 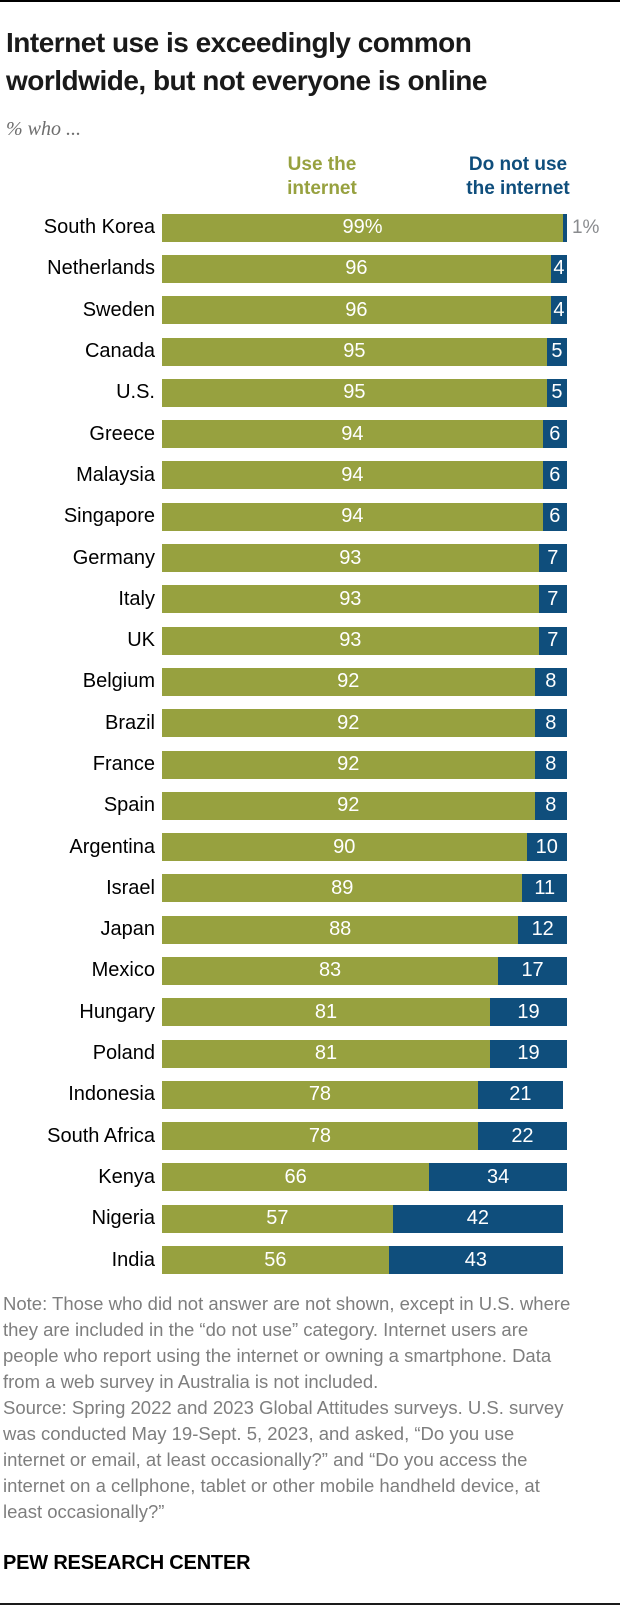 I want to click on use-bar-segment: 90, so click(x=344, y=847).